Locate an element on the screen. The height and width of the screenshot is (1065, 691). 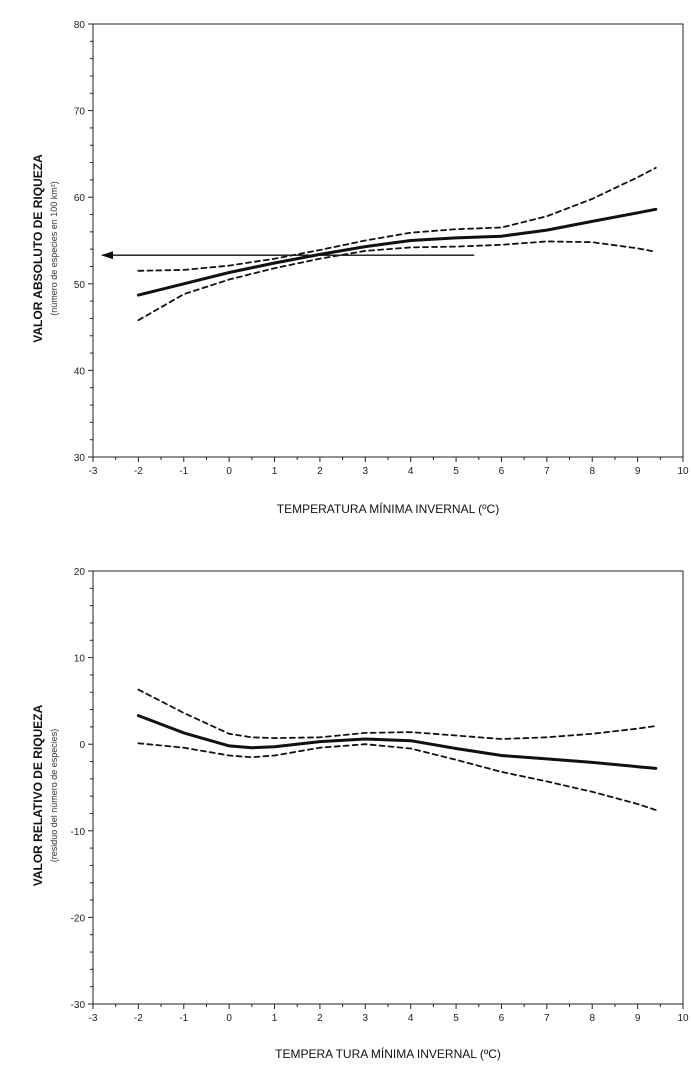
y-tick-label: -30 is located at coordinates (78, 1005).